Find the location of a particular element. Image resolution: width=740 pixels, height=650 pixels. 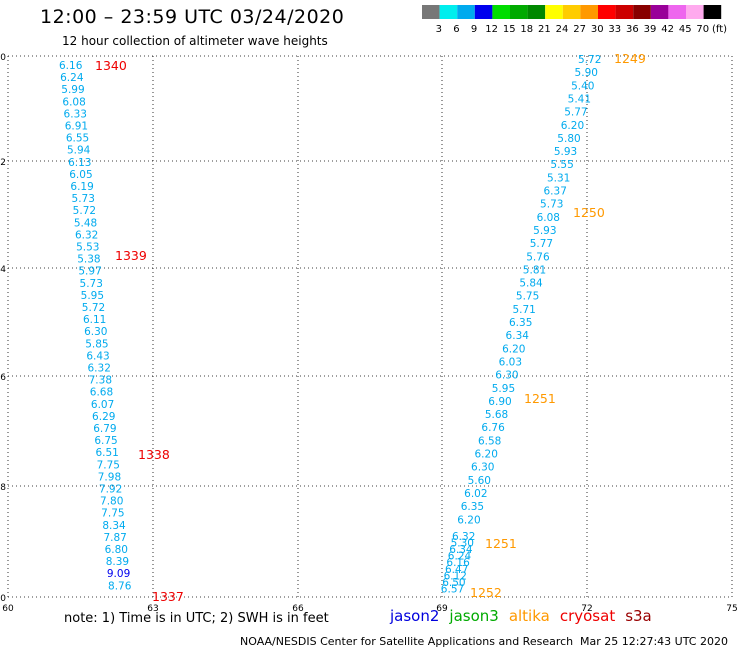

lon-tick-label: 75 is located at coordinates (731, 609).